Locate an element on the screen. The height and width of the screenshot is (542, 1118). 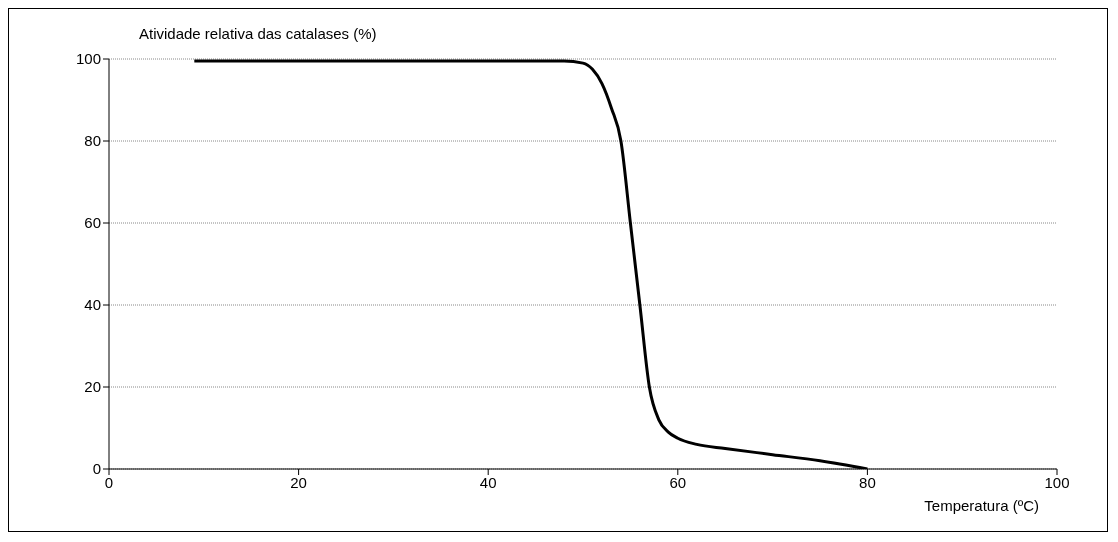
y-tick-label: 100 is located at coordinates (88, 59).